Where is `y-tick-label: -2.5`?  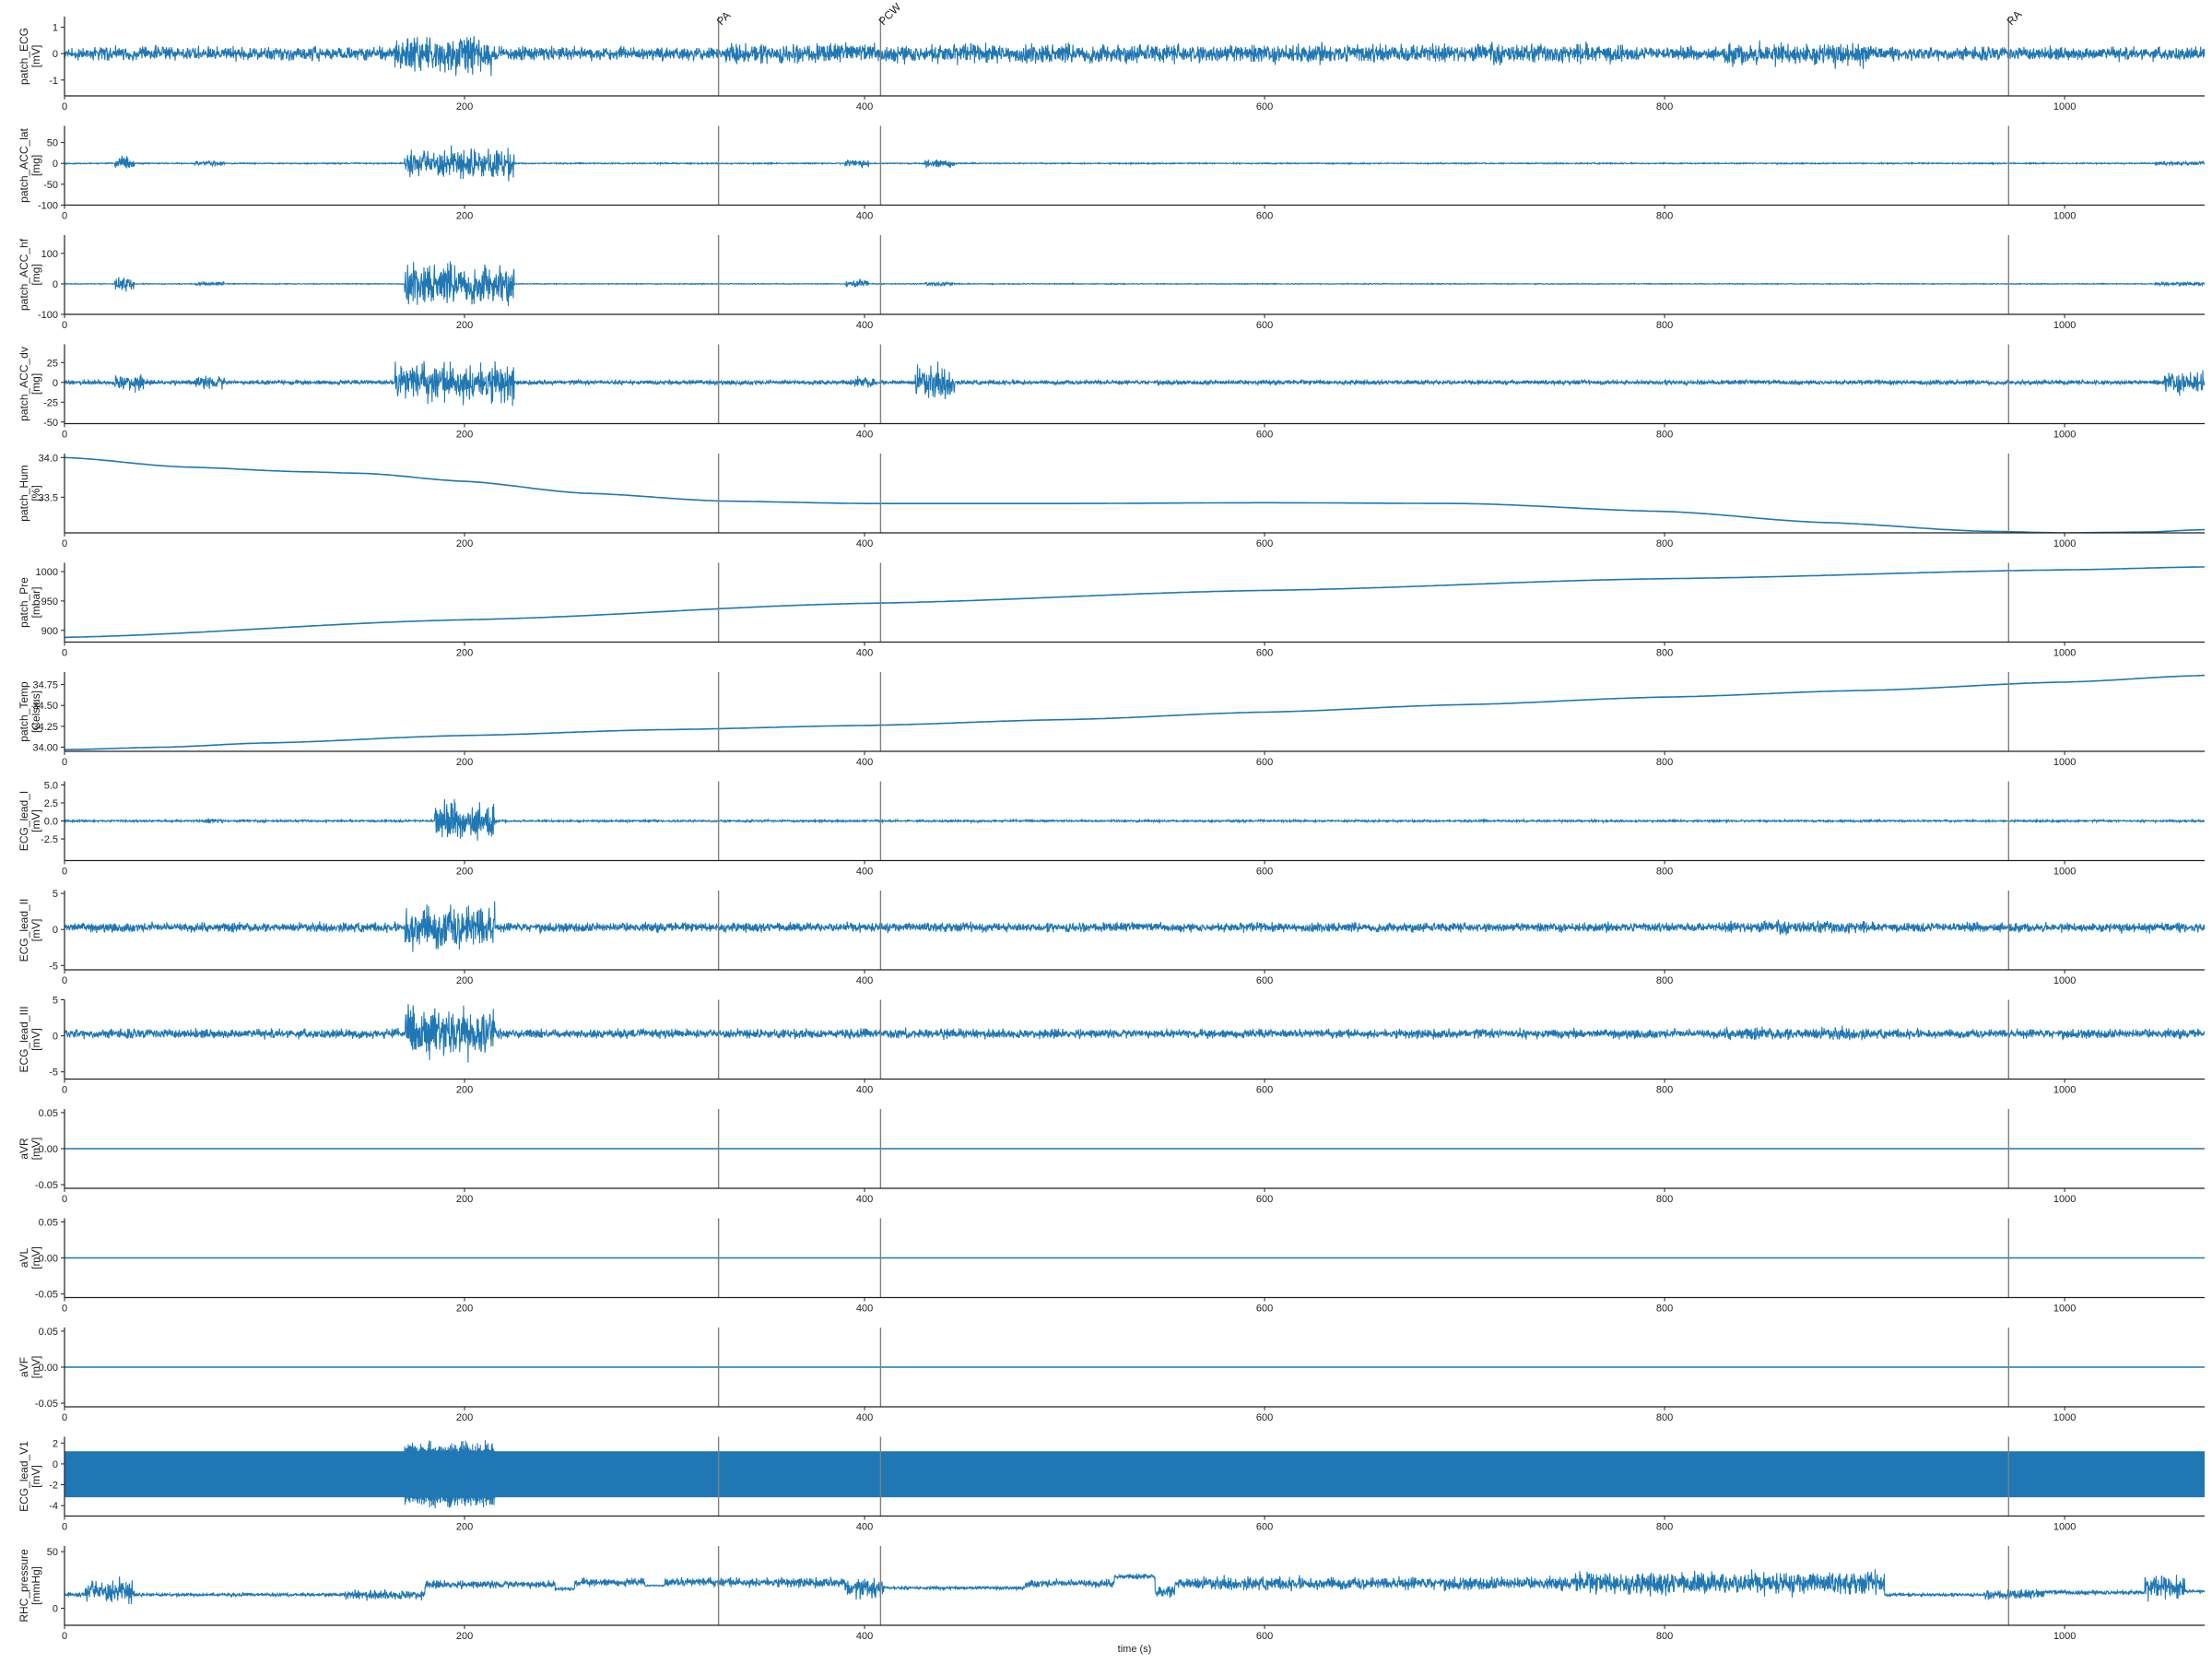 y-tick-label: -2.5 is located at coordinates (49, 839).